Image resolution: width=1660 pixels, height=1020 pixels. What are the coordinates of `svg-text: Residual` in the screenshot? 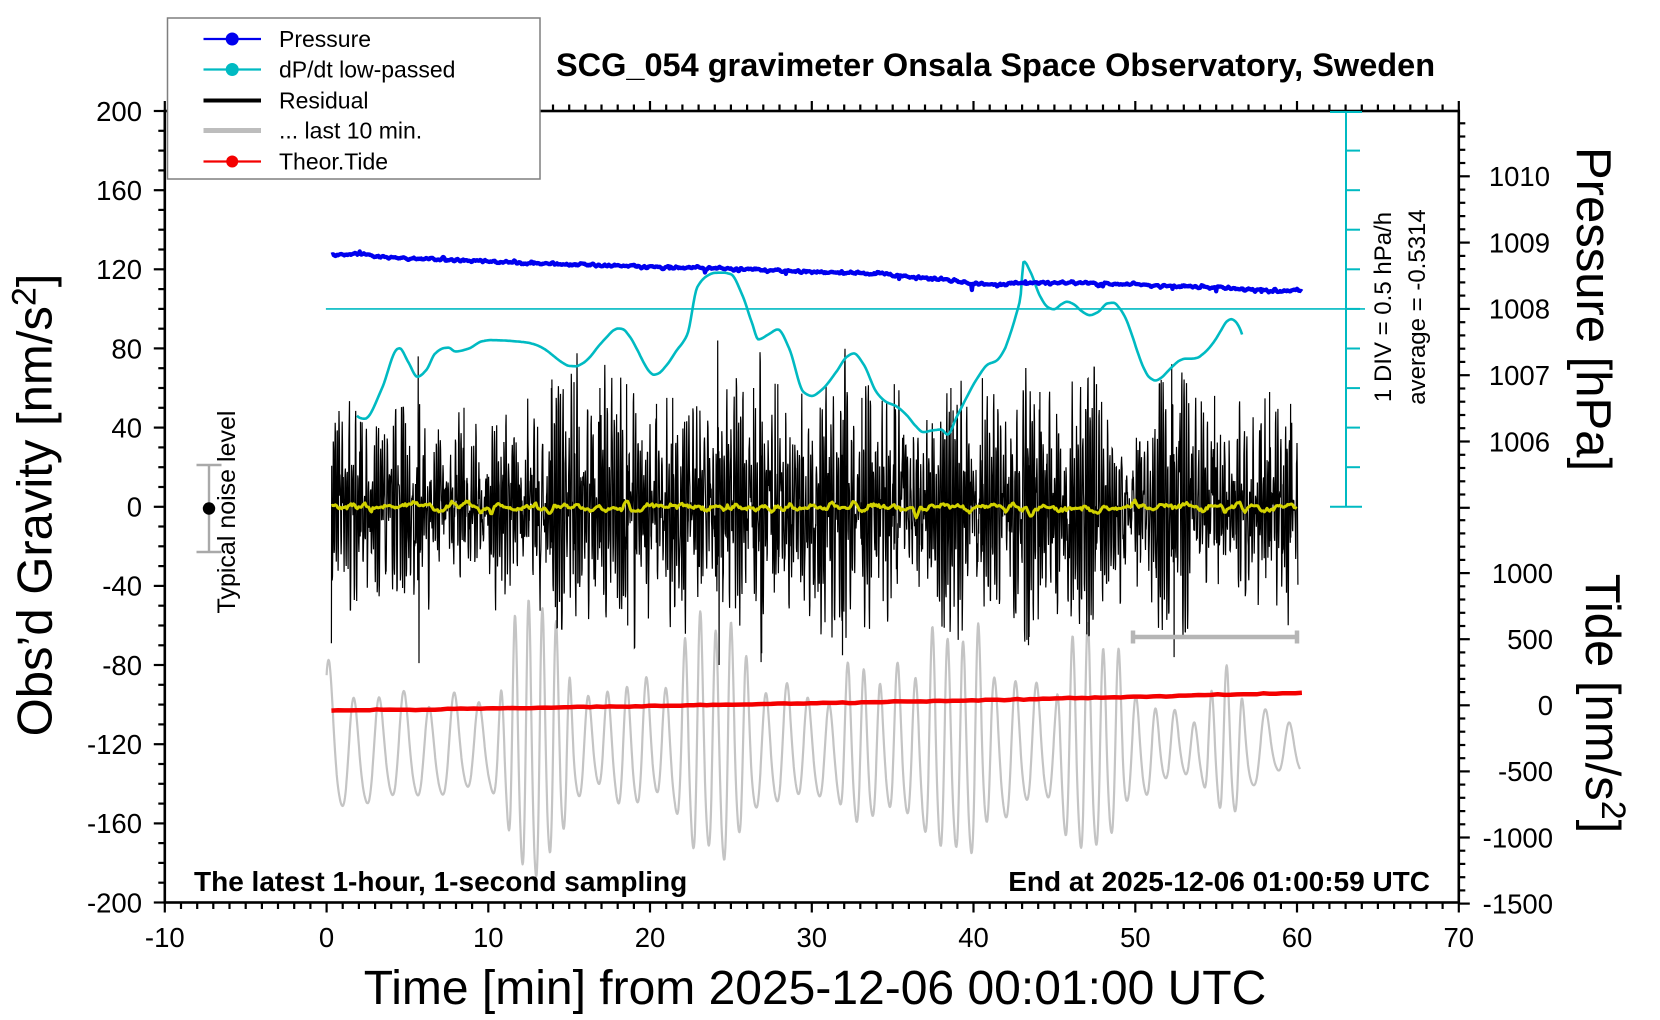 It's located at (324, 101).